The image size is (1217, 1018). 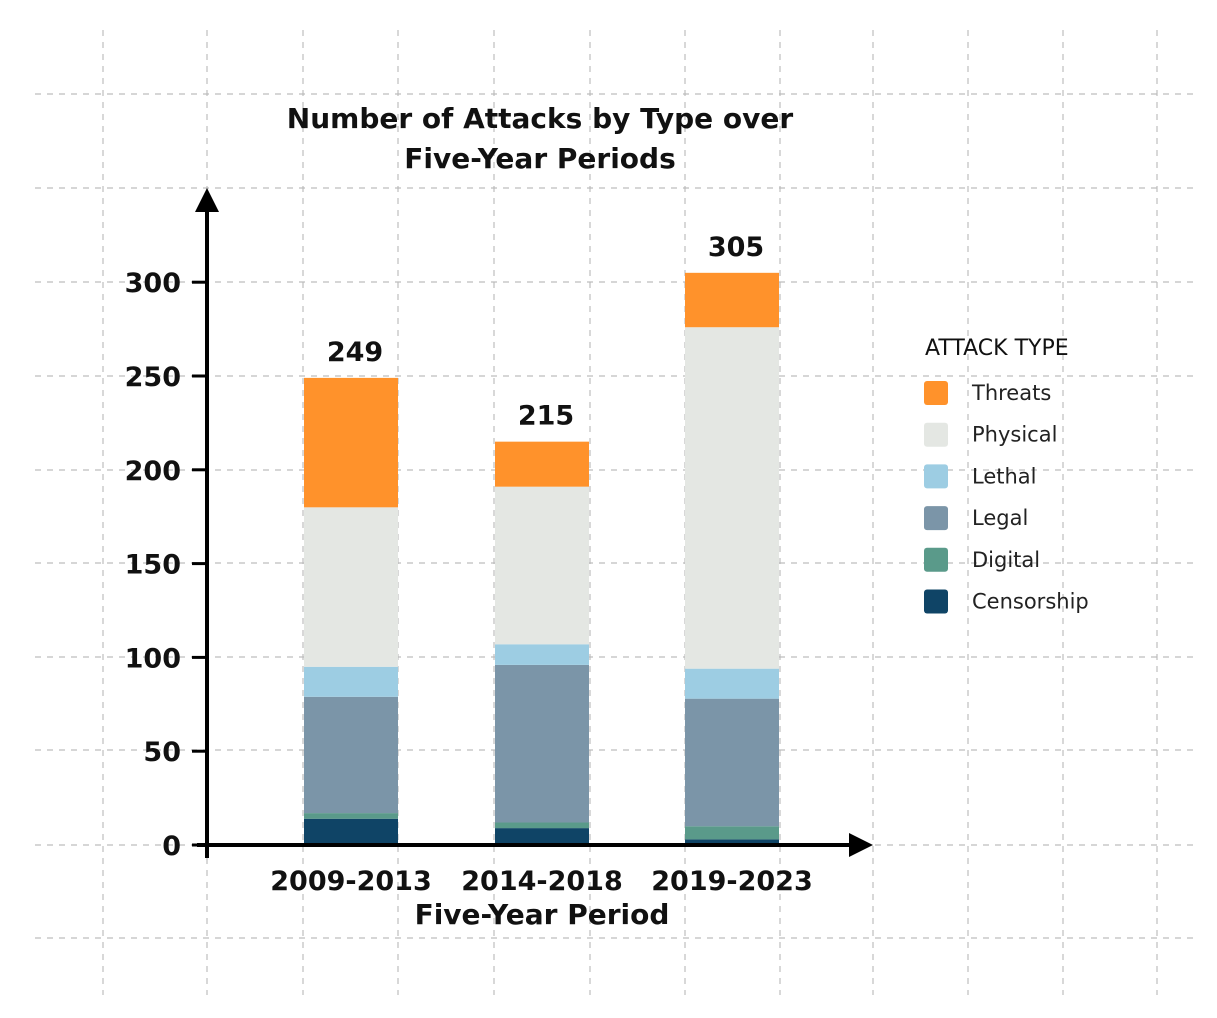 What do you see at coordinates (1014, 435) in the screenshot?
I see `legend-label-physical: Physical` at bounding box center [1014, 435].